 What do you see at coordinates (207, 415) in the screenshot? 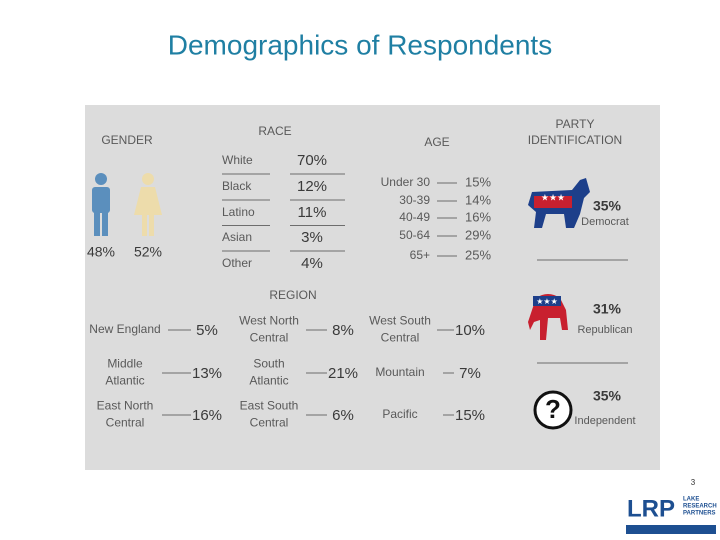
I see `region-value: 16%` at bounding box center [207, 415].